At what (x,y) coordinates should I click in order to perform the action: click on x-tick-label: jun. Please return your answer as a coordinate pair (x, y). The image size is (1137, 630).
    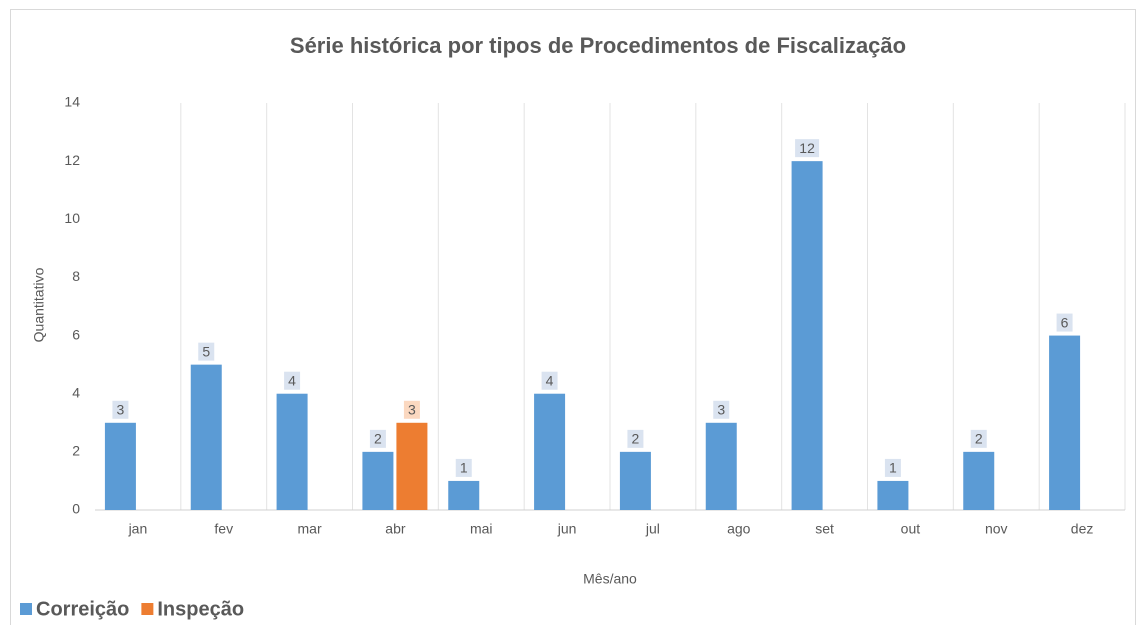
    Looking at the image, I should click on (567, 529).